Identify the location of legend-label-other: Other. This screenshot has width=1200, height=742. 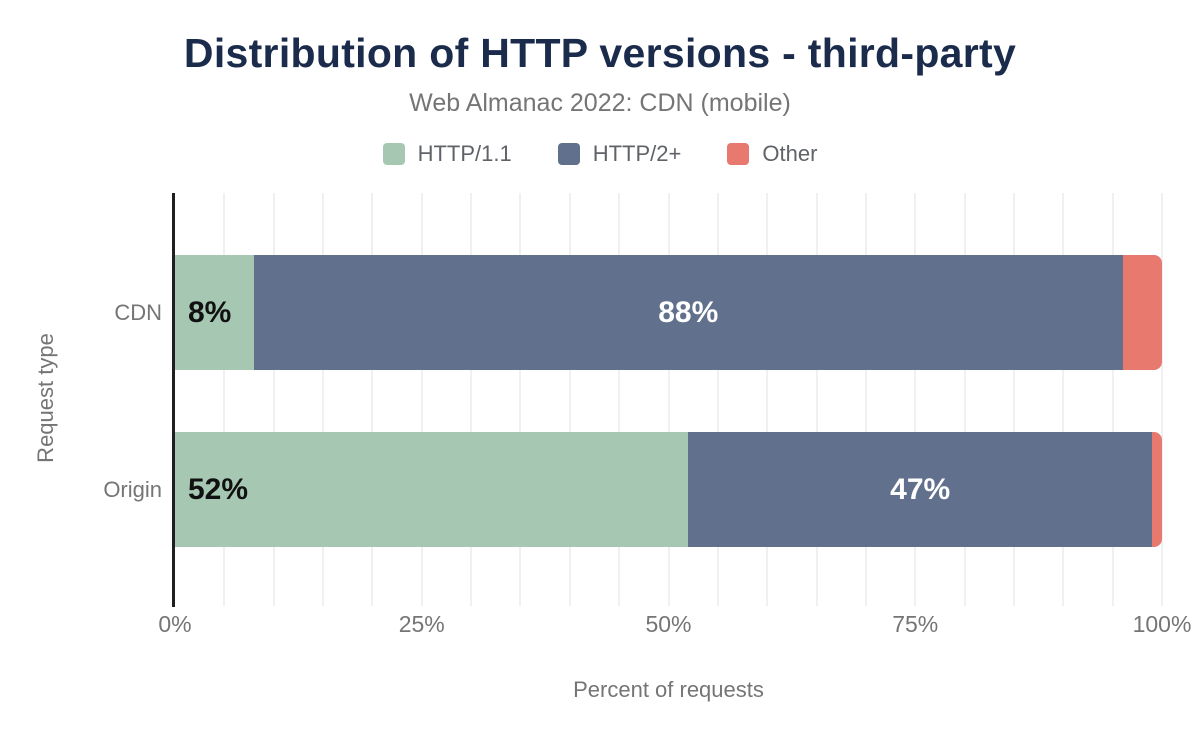
(790, 153).